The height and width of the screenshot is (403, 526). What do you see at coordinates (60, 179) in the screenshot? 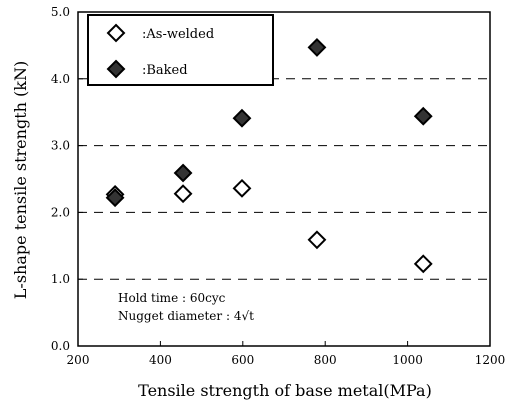
I see `y-axis-ticks: 0.0 1.0 2.0 3.0 4.0 5.0` at bounding box center [60, 179].